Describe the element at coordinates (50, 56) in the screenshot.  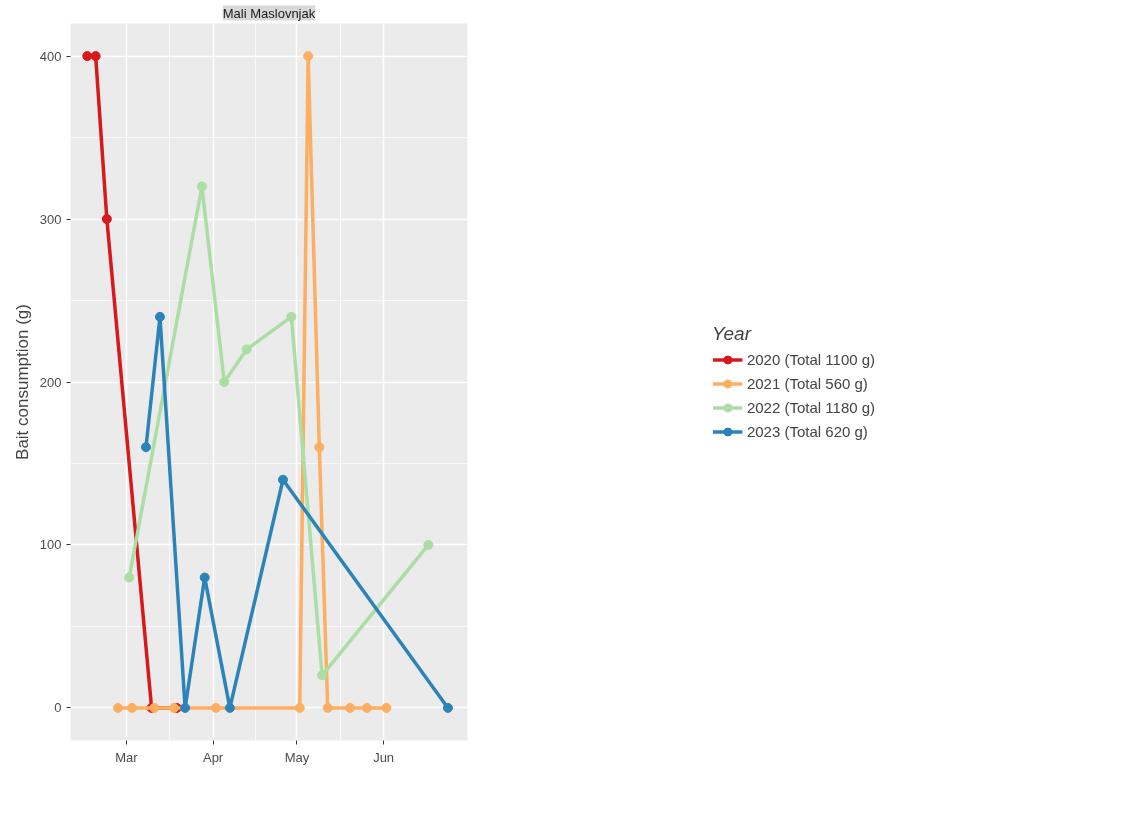
I see `y-tick-label: 400` at that location.